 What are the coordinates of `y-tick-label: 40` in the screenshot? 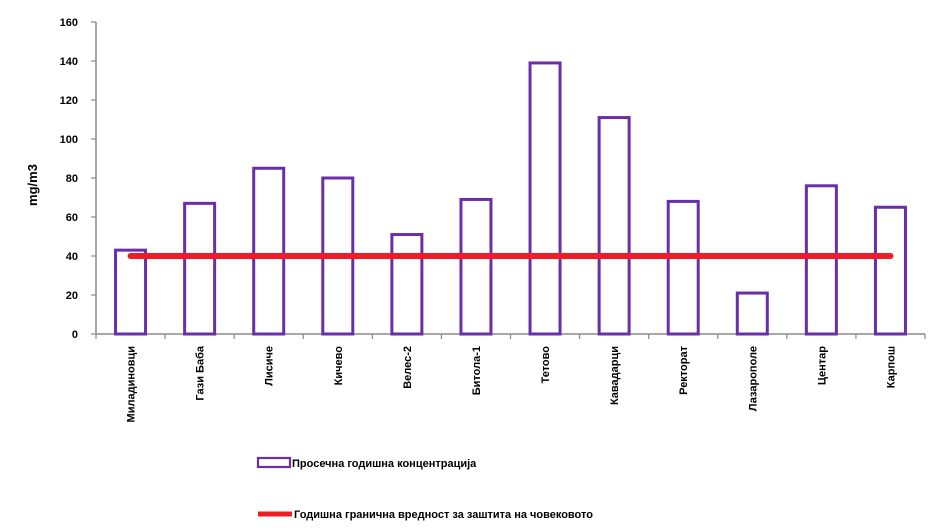 It's located at (72, 257).